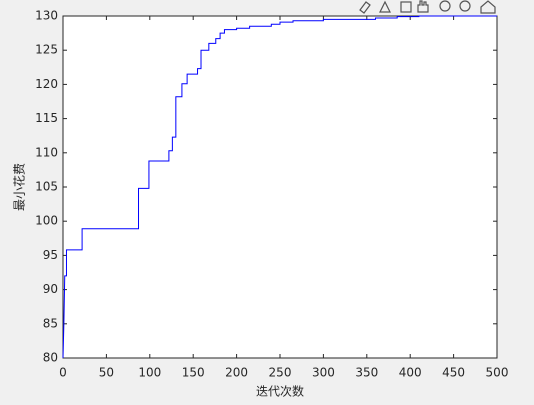  I want to click on x-tick-label: 250, so click(280, 373).